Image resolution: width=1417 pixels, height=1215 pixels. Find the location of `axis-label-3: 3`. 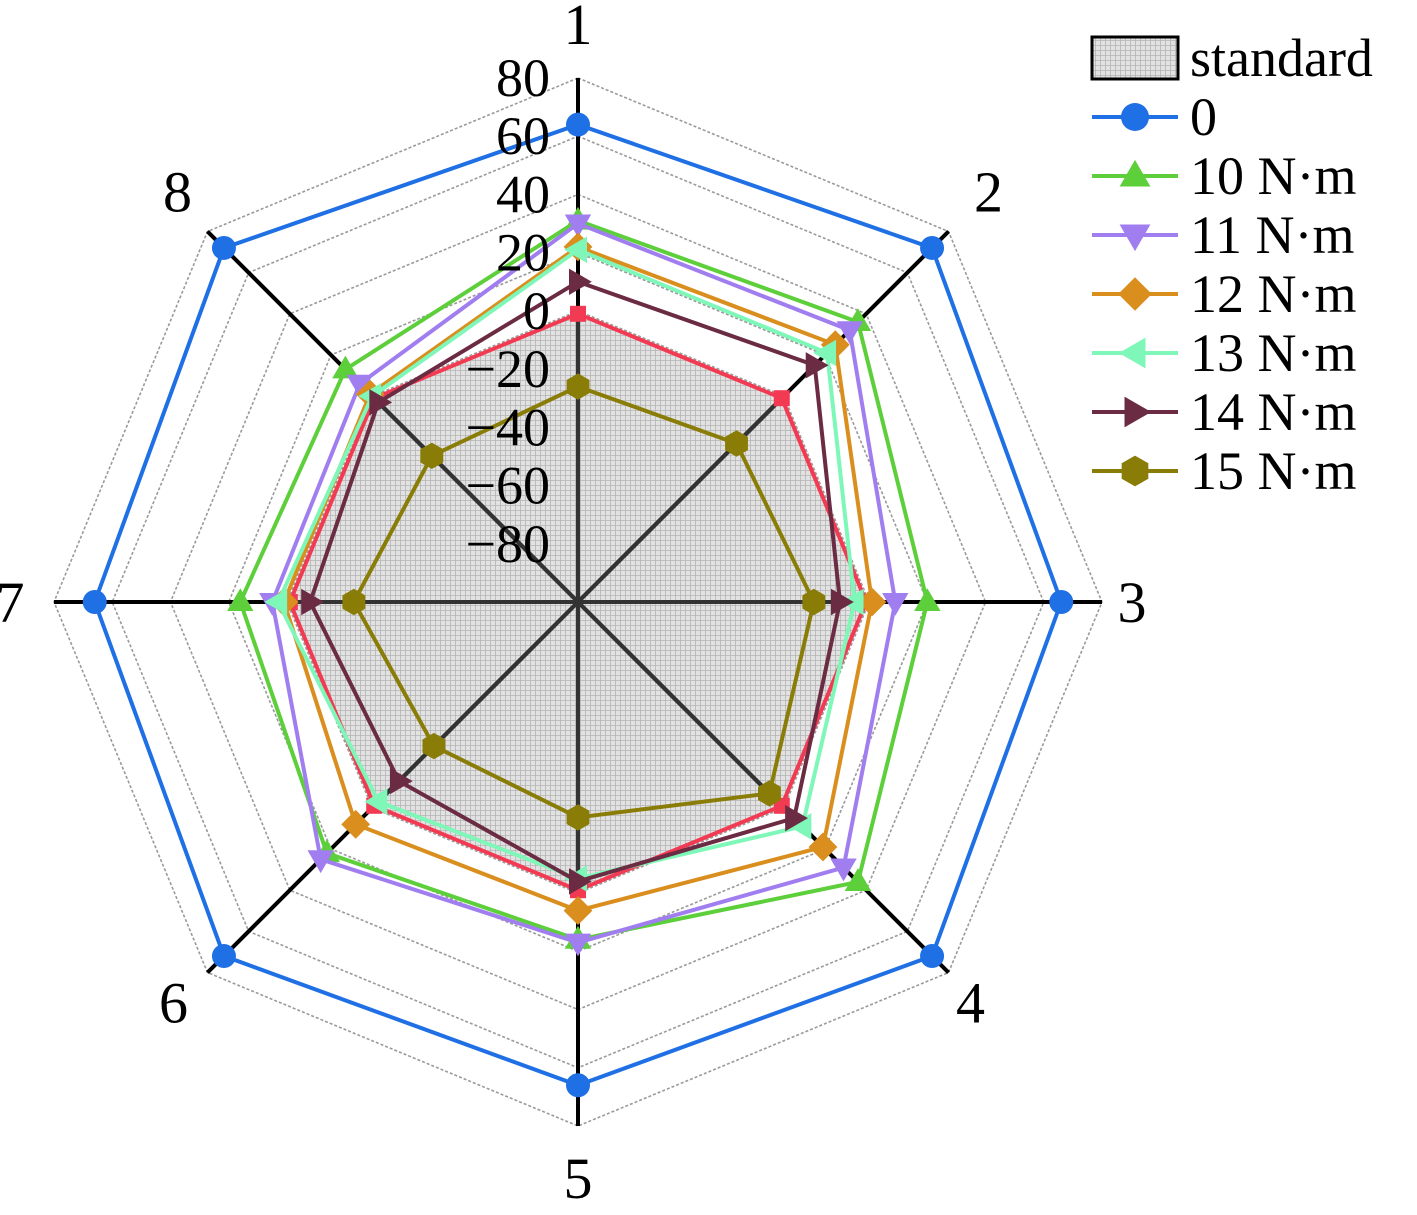

axis-label-3: 3 is located at coordinates (1132, 602).